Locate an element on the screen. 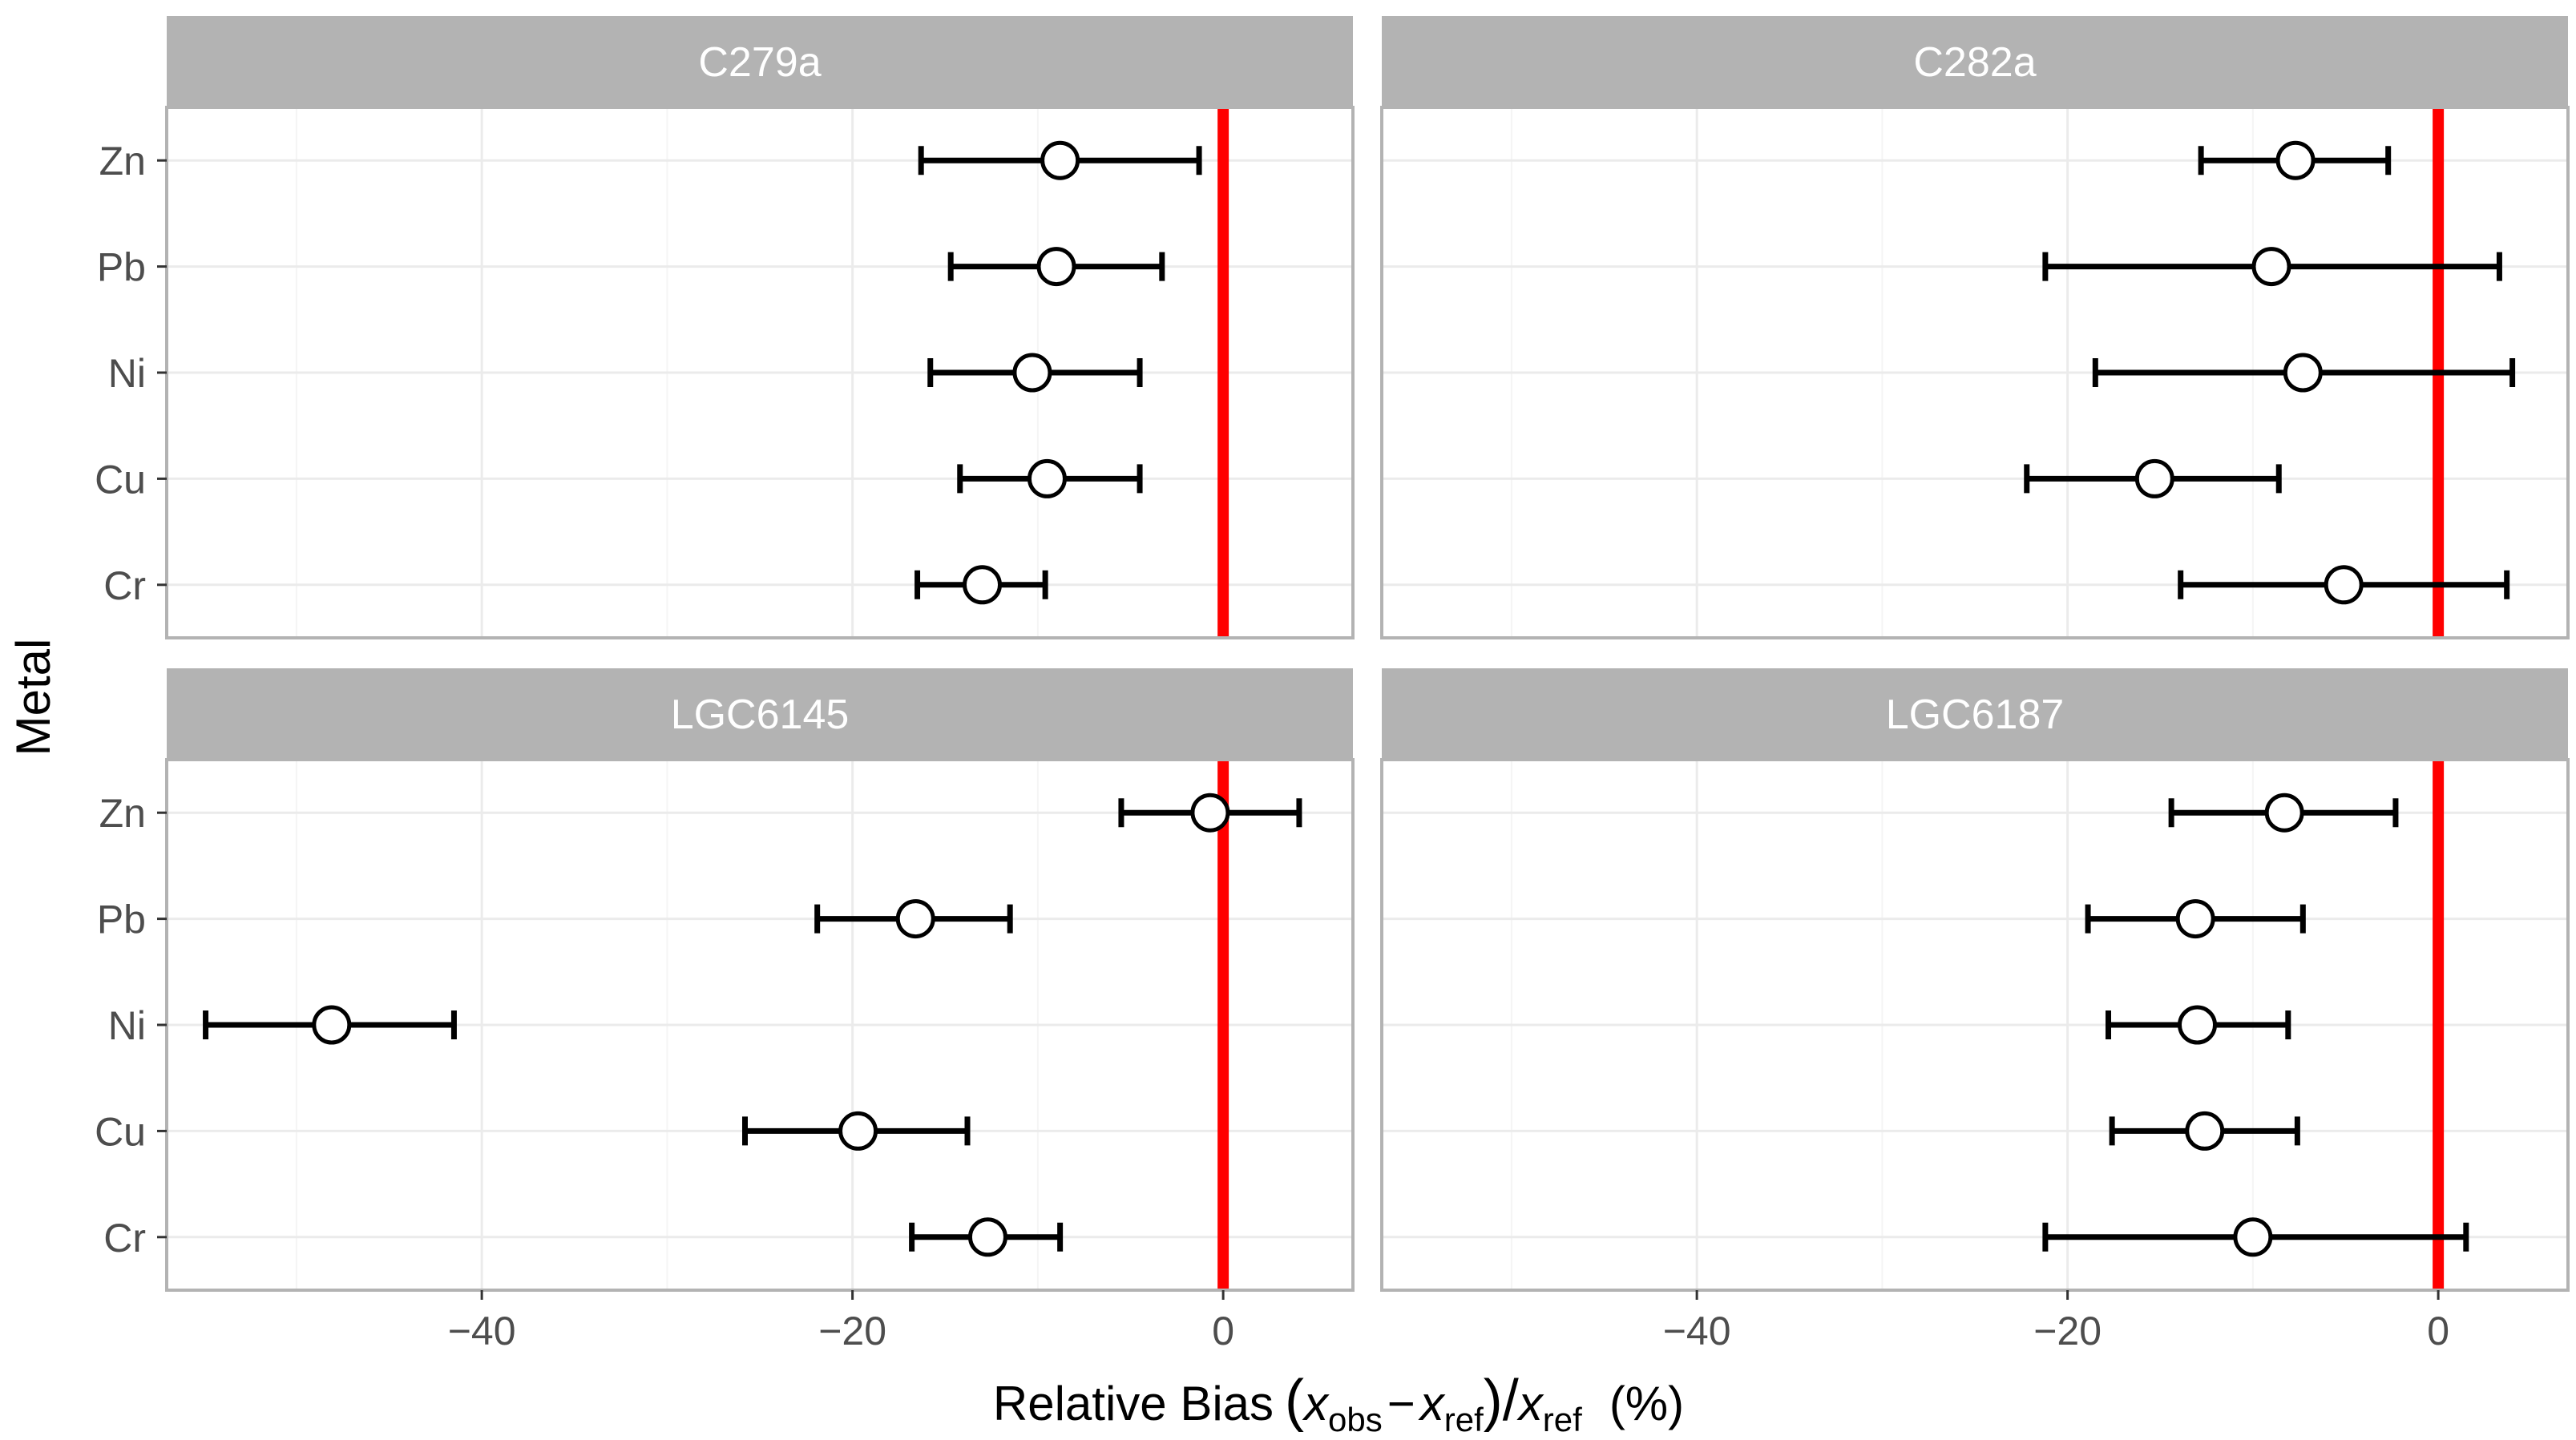 The image size is (2576, 1440). panel-title: C282a is located at coordinates (1975, 62).